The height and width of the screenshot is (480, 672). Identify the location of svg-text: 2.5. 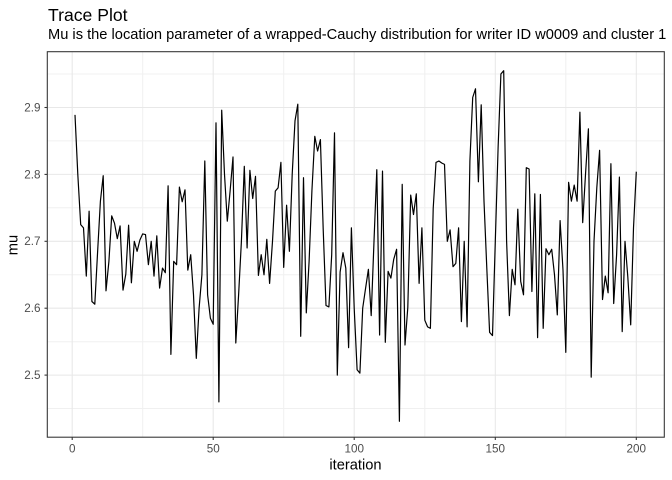
(32, 375).